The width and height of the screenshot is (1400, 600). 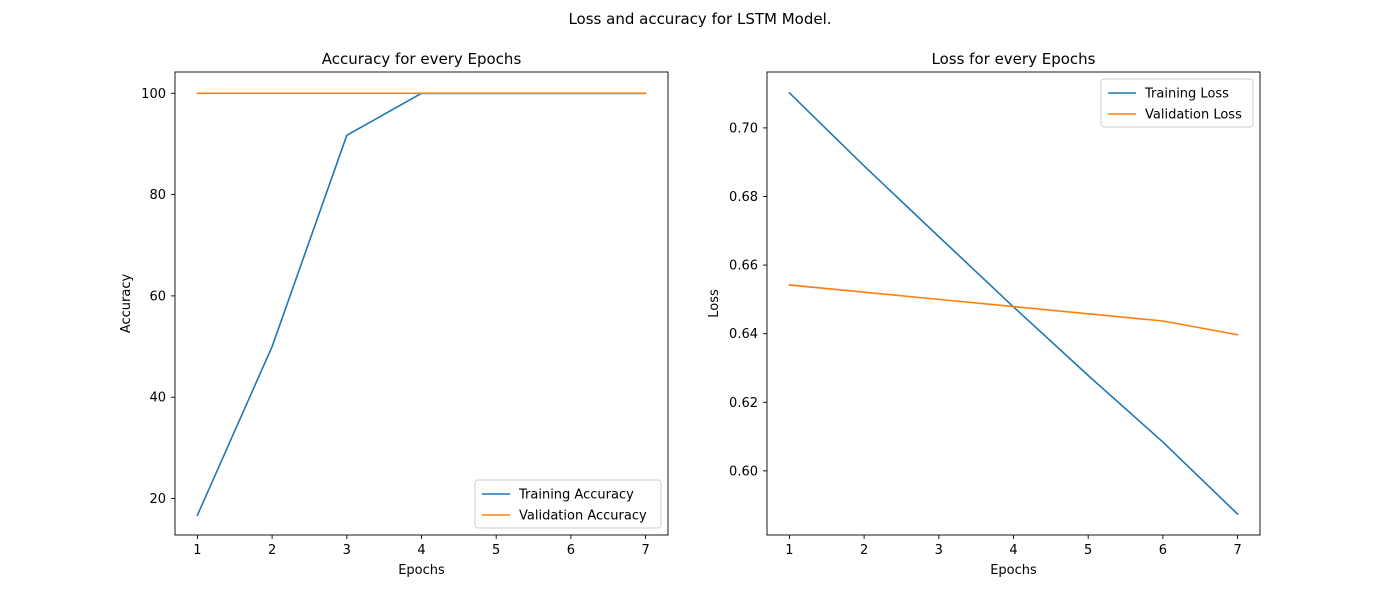 I want to click on loss-y-tick-label: 0.66, so click(x=743, y=266).